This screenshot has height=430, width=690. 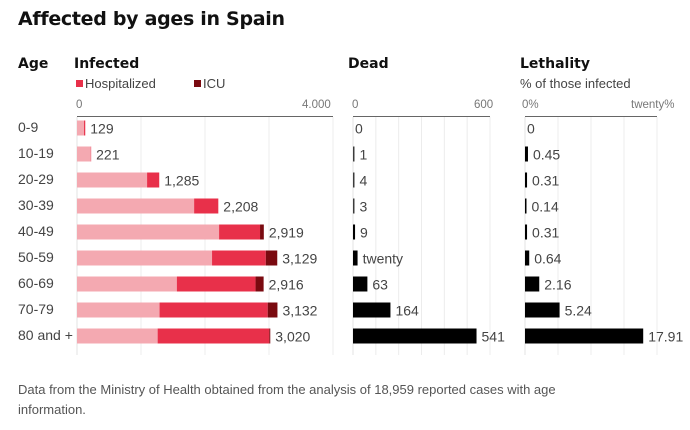 I want to click on age-label: 20-29, so click(x=36, y=179).